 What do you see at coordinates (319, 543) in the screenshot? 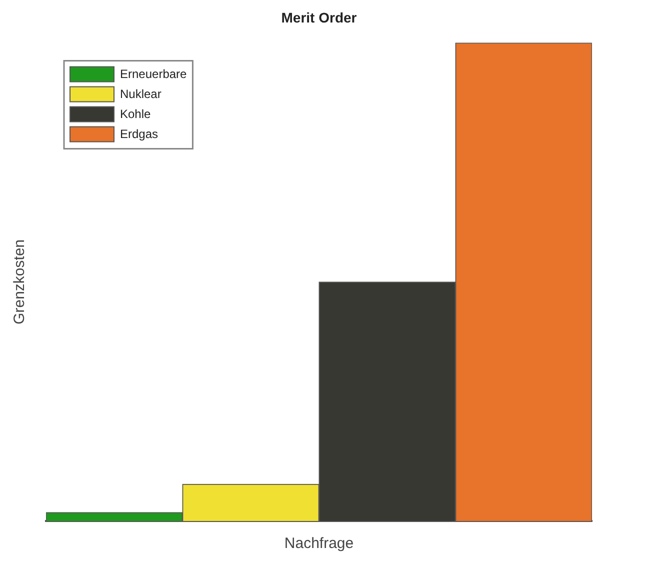
I see `x-axis-title: Nachfrage` at bounding box center [319, 543].